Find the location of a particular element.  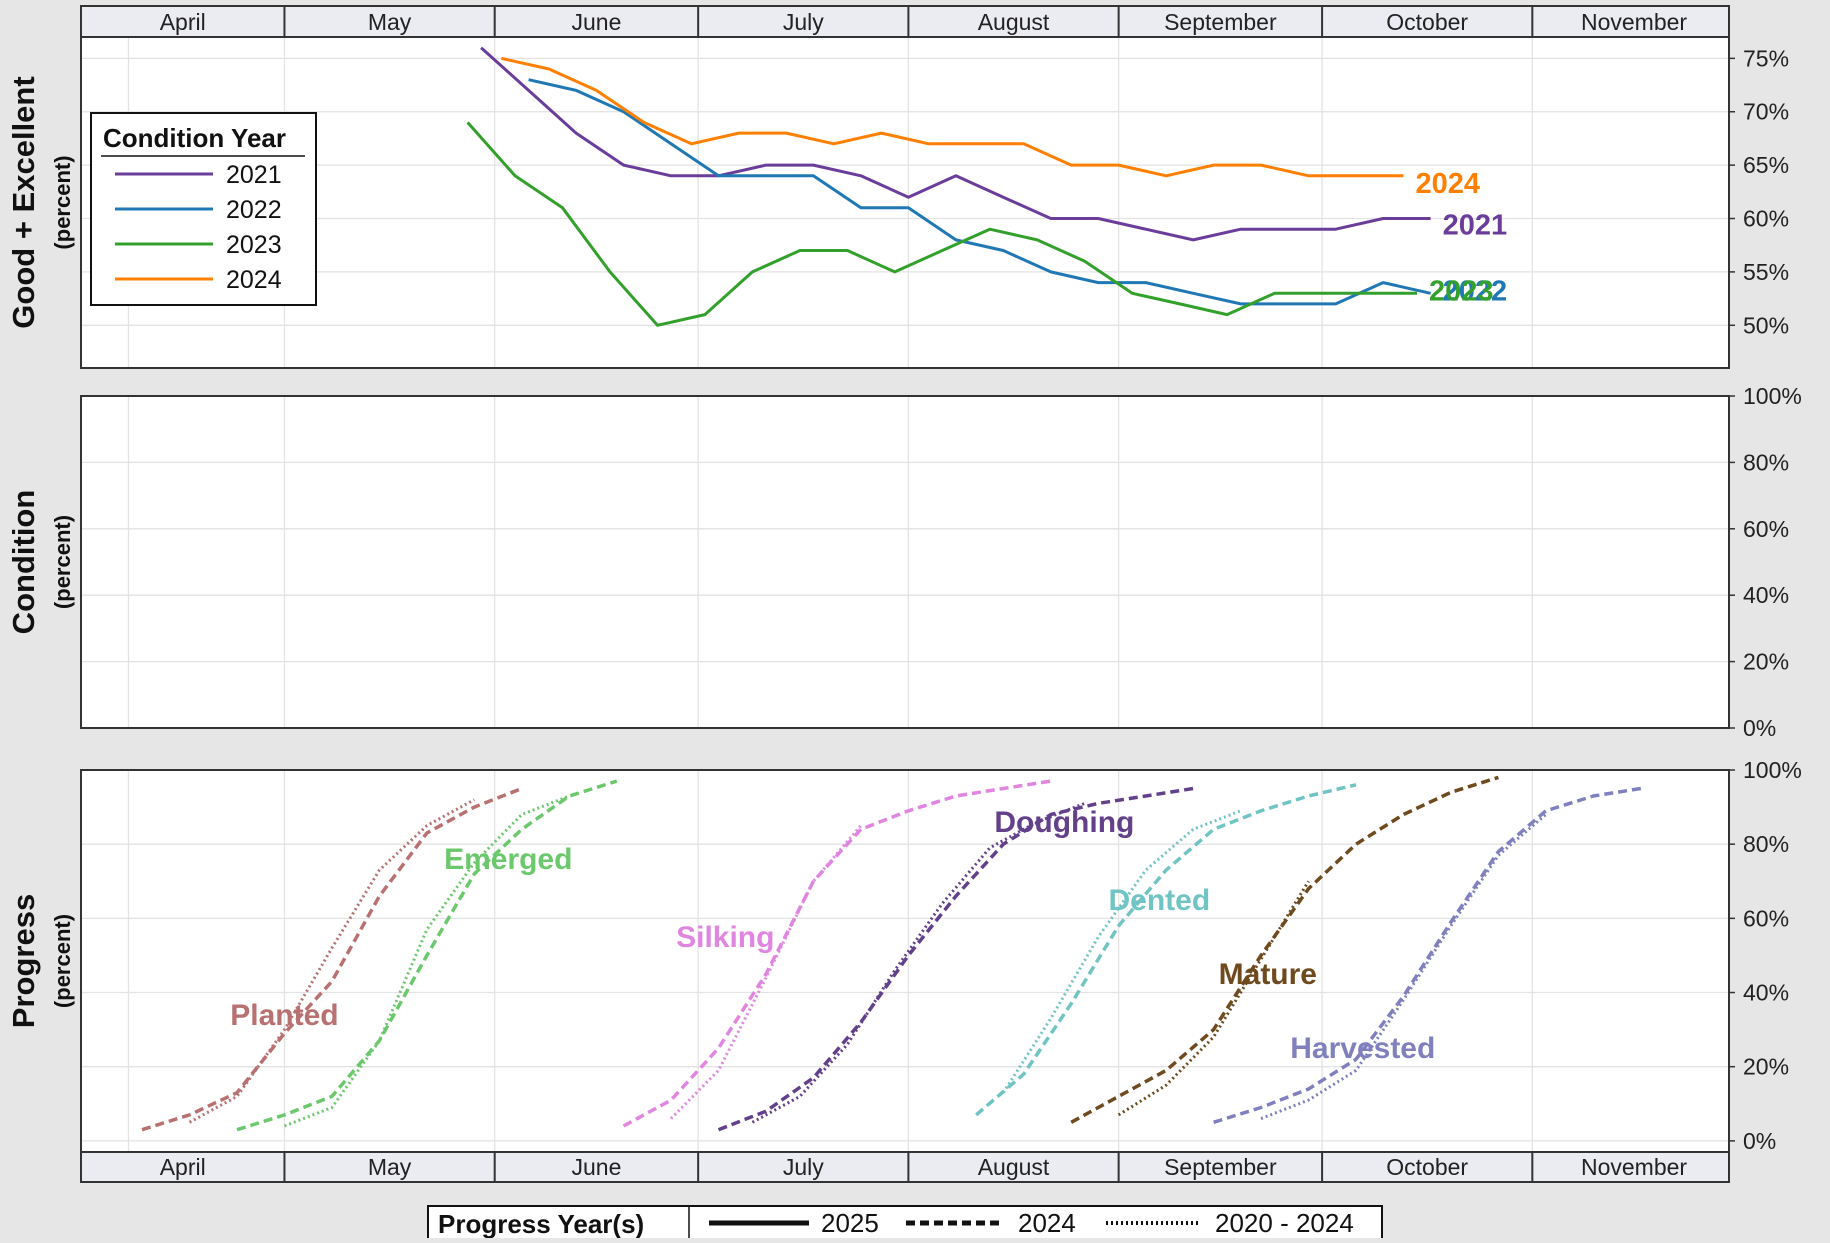

bottom-ytick-label: 0% is located at coordinates (1759, 1141).